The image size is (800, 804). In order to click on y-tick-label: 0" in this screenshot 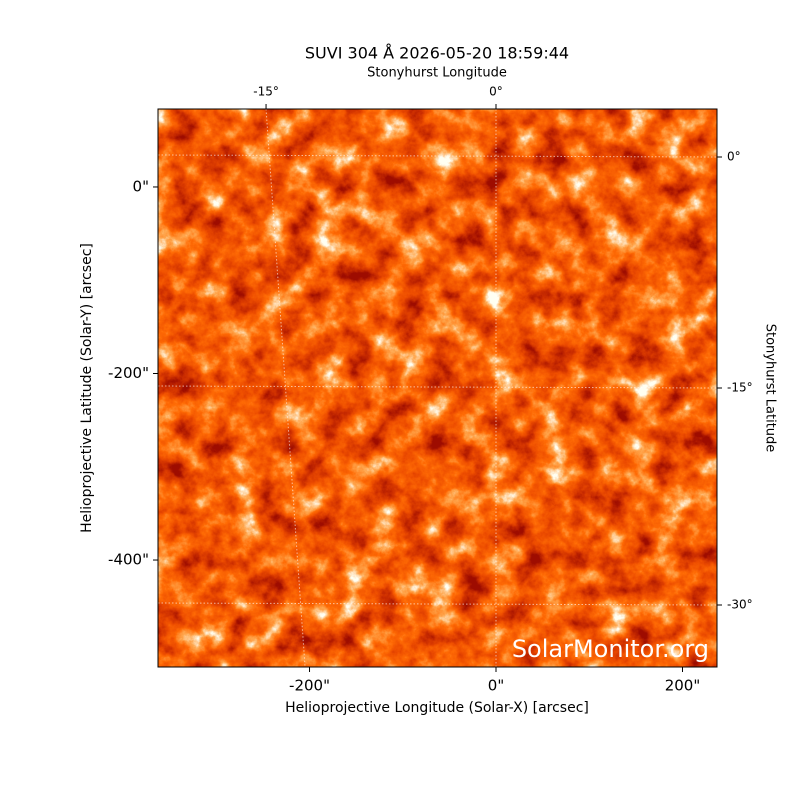, I will do `click(141, 186)`.